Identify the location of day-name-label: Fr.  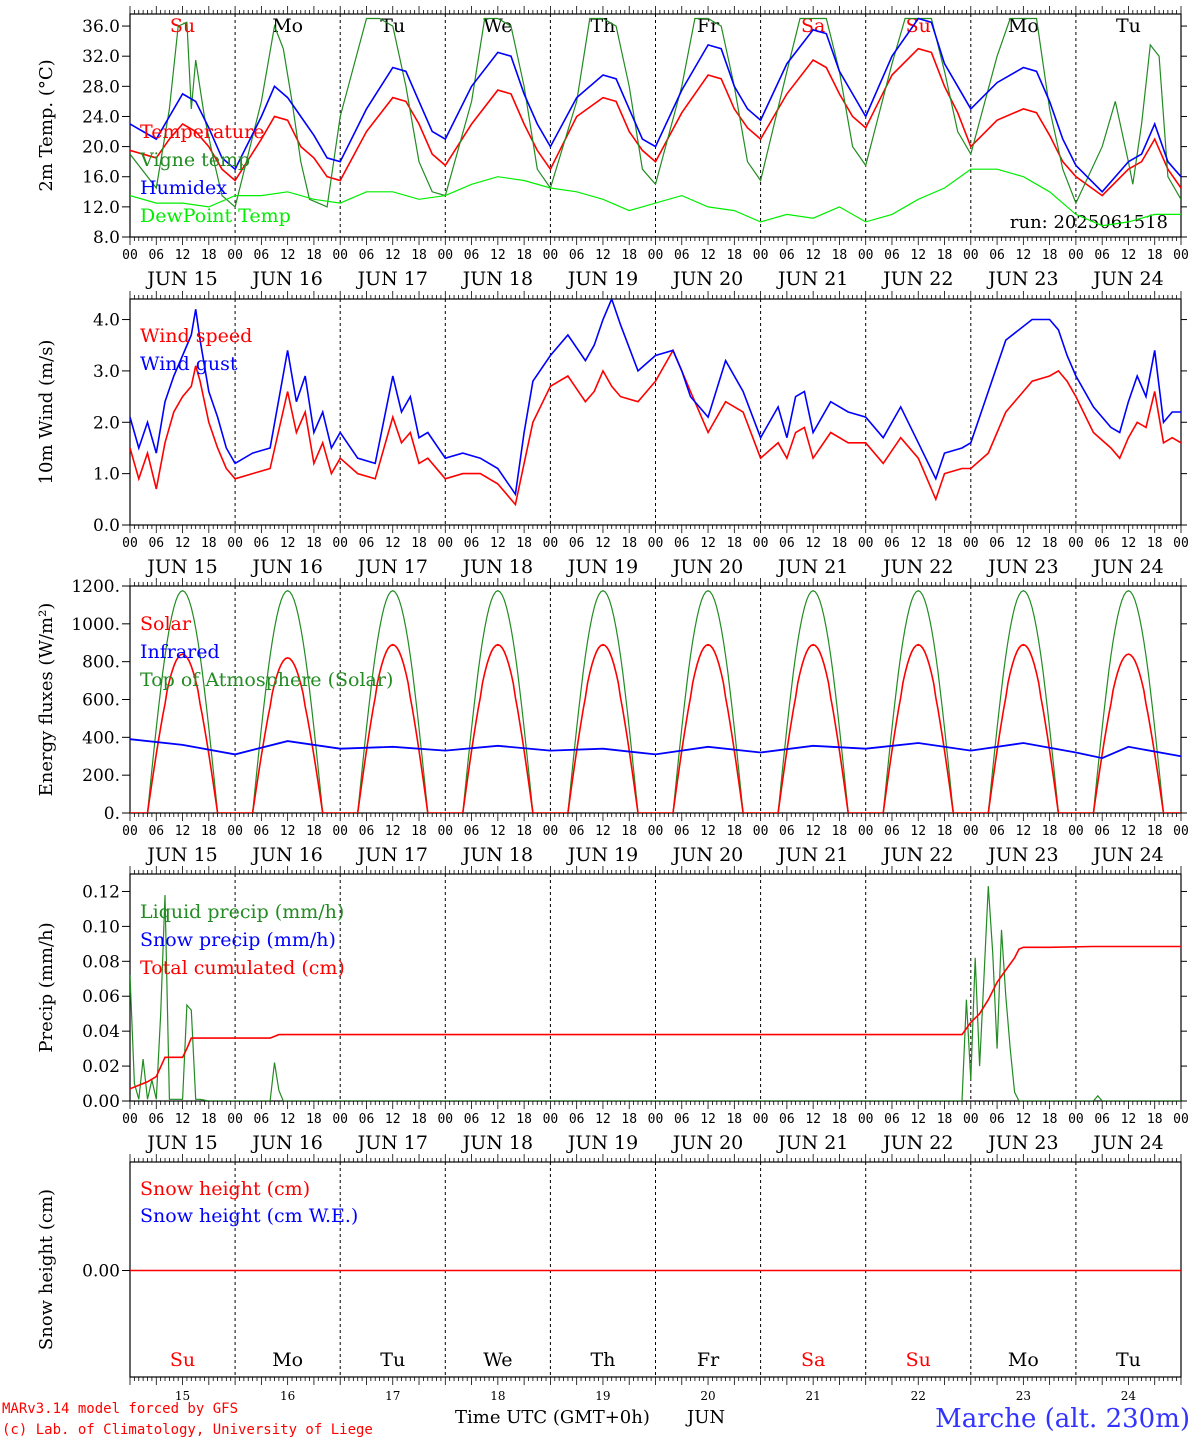
(708, 26).